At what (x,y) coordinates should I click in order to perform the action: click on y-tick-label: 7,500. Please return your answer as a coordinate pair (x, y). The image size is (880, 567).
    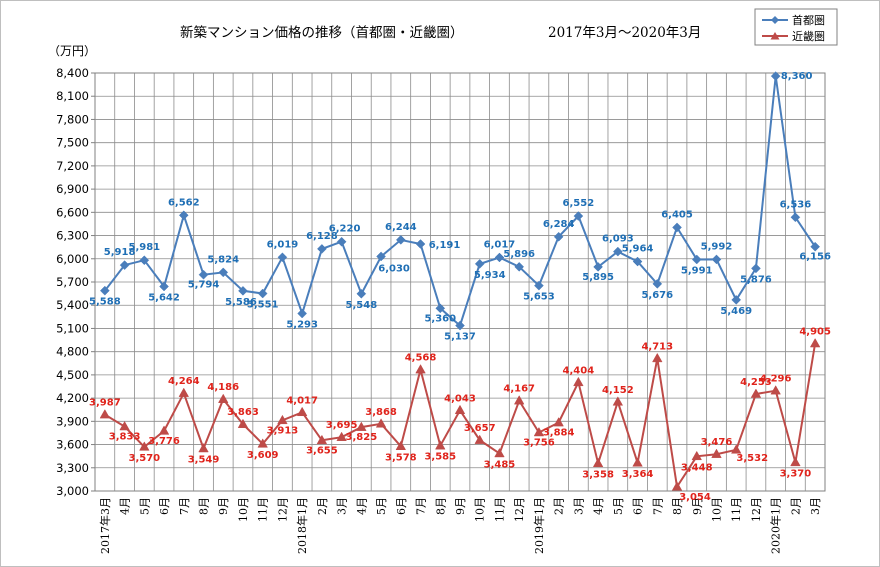
    Looking at the image, I should click on (72, 143).